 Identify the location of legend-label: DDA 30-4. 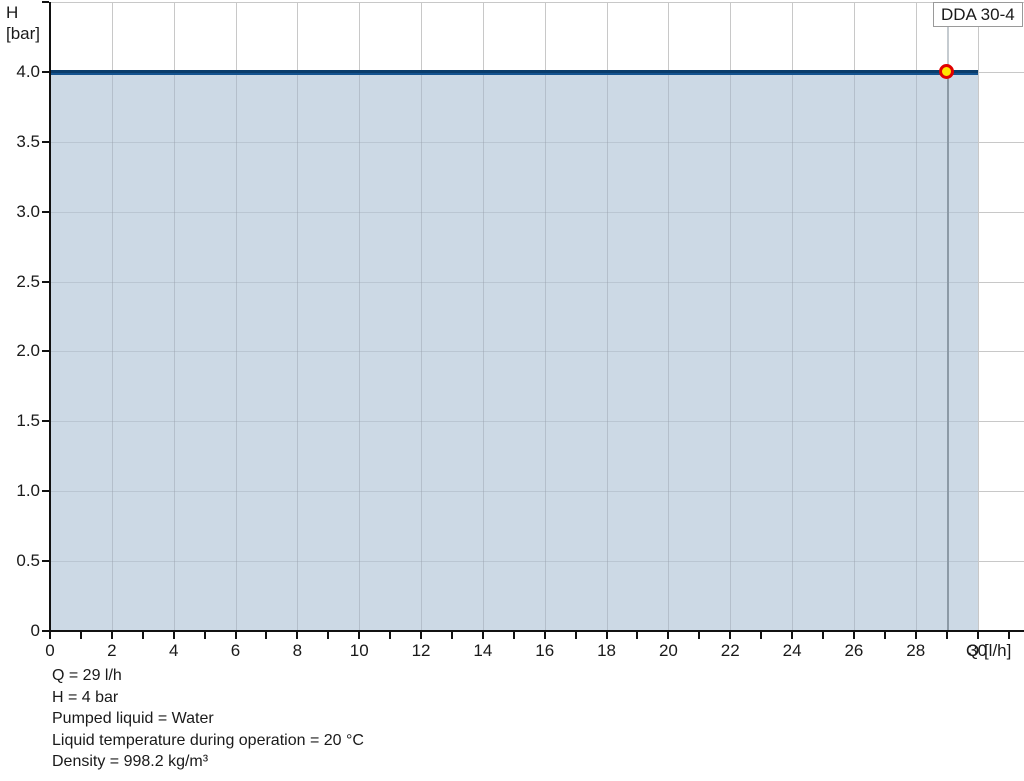
(978, 14).